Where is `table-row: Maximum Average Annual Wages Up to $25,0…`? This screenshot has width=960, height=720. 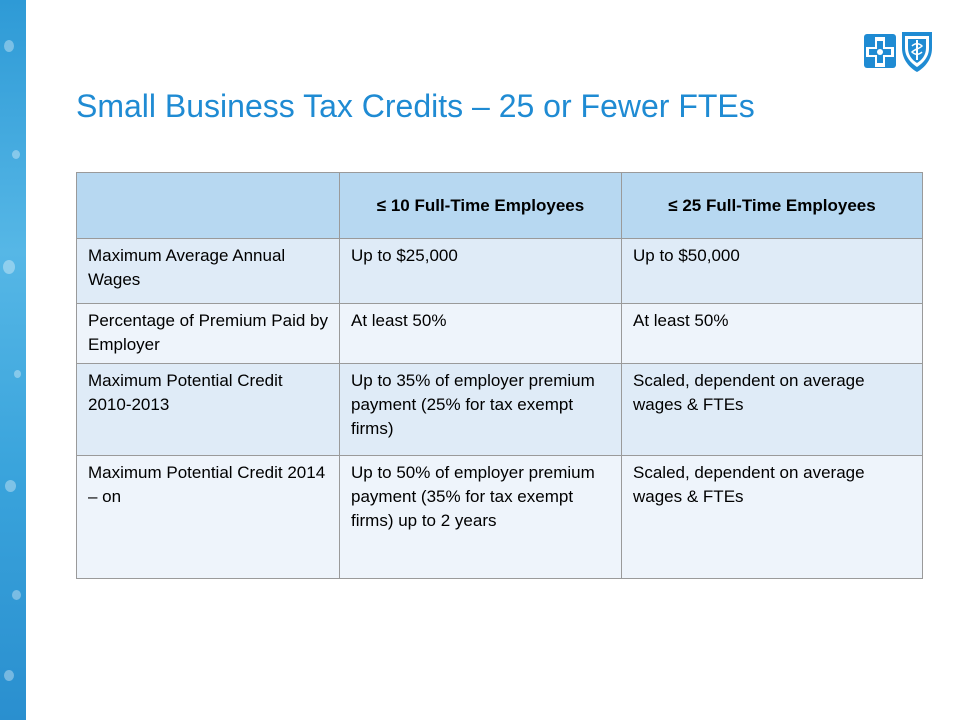
table-row: Maximum Average Annual Wages Up to $25,0… is located at coordinates (499, 271).